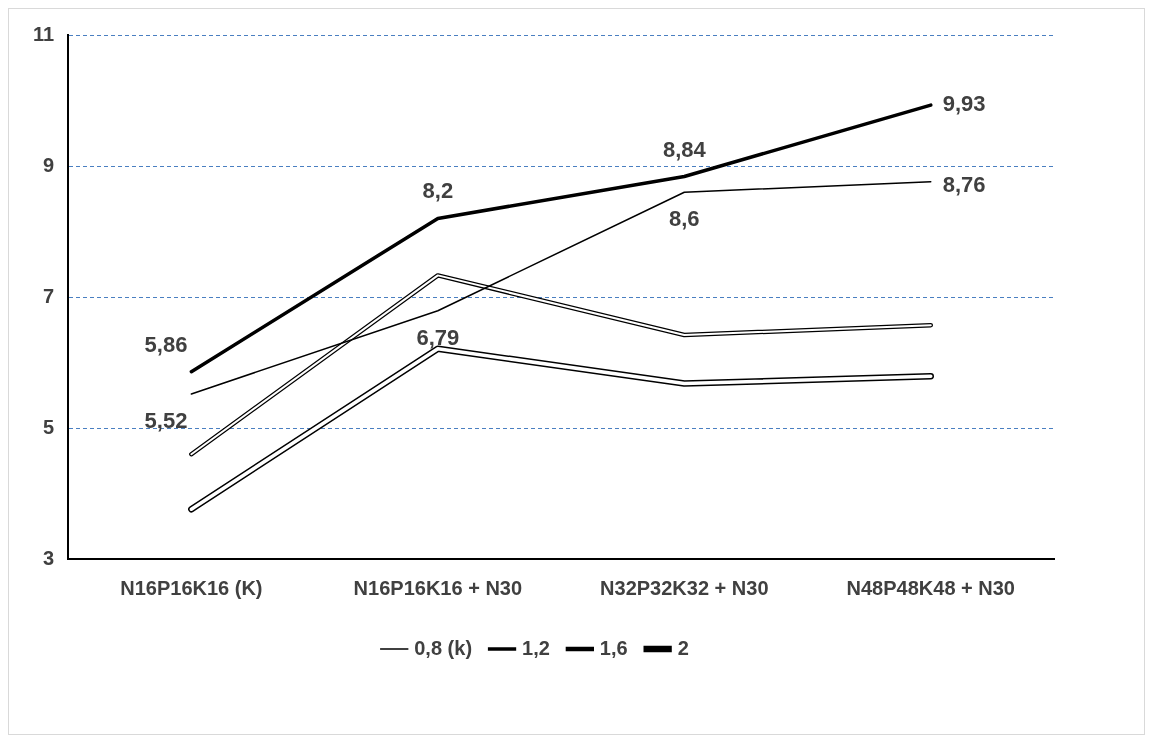 The height and width of the screenshot is (749, 1155). Describe the element at coordinates (49, 426) in the screenshot. I see `y-tick-label: 5` at that location.